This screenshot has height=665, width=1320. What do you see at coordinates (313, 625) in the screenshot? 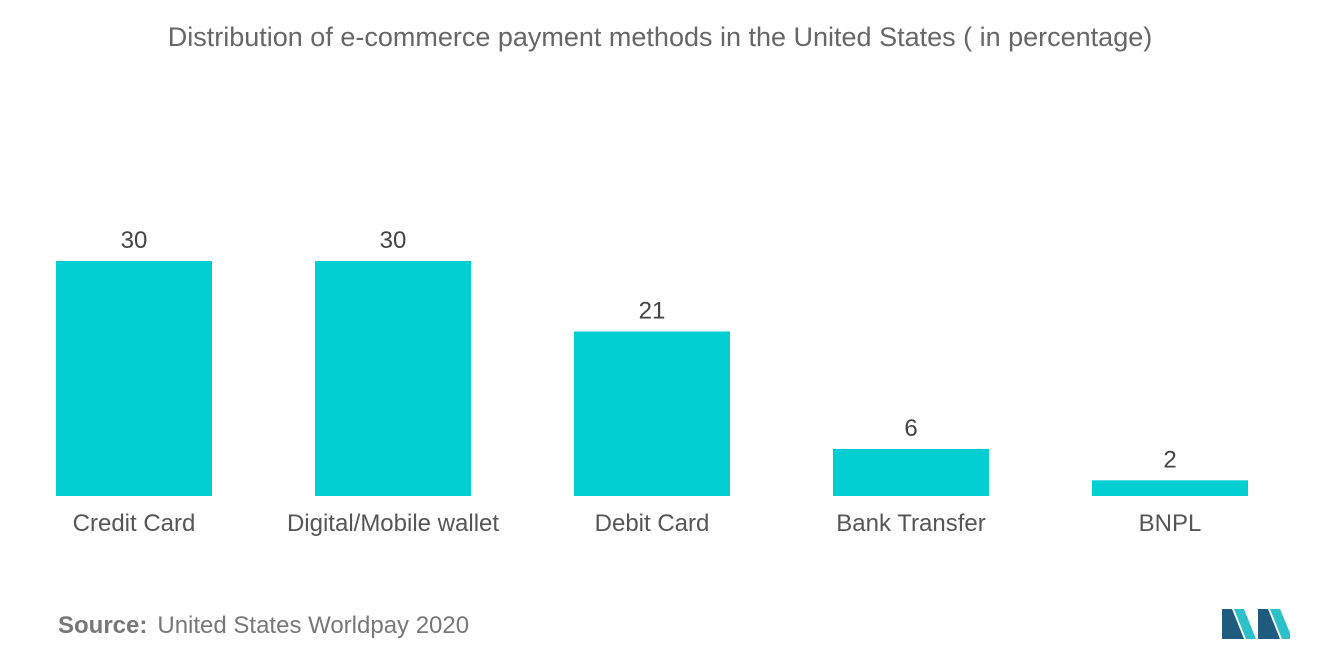
I see `source-text: United States Worldpay 2020` at bounding box center [313, 625].